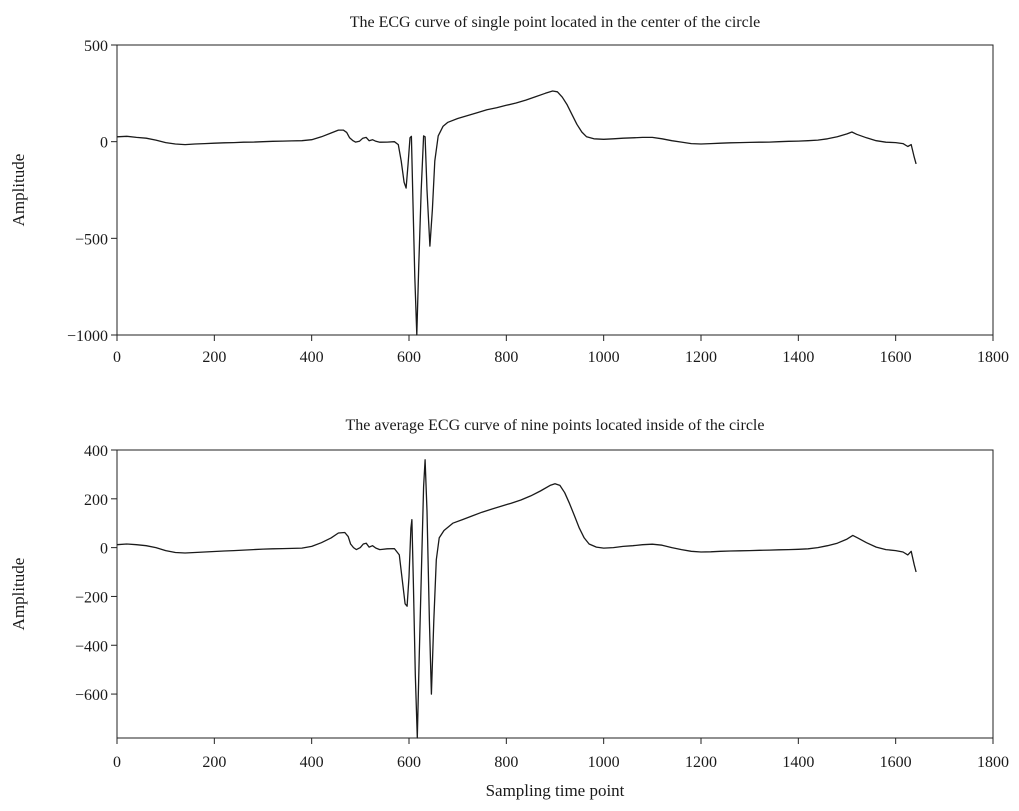 This screenshot has height=811, width=1019. I want to click on y-tick-label: −200, so click(91, 597).